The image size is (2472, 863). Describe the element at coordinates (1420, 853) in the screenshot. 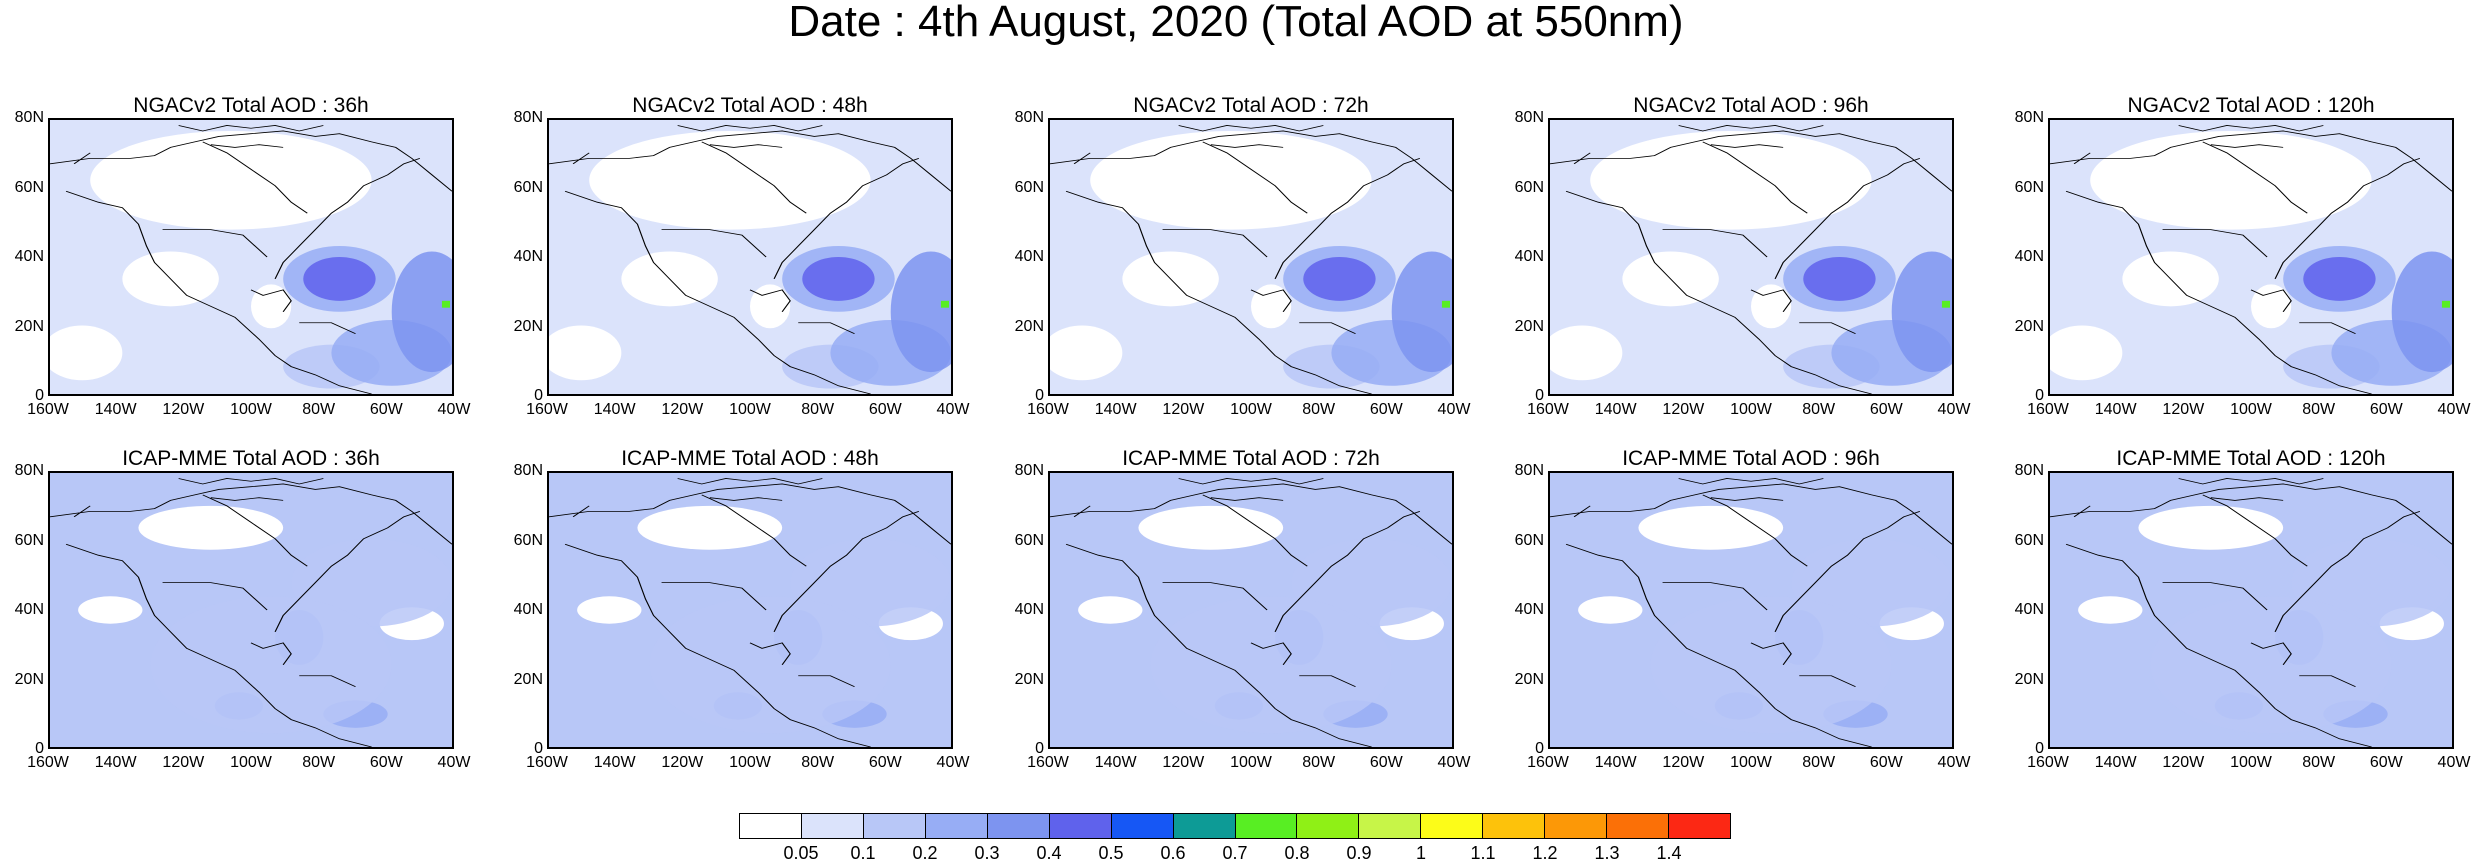

I see `colorbar-label: 1` at that location.